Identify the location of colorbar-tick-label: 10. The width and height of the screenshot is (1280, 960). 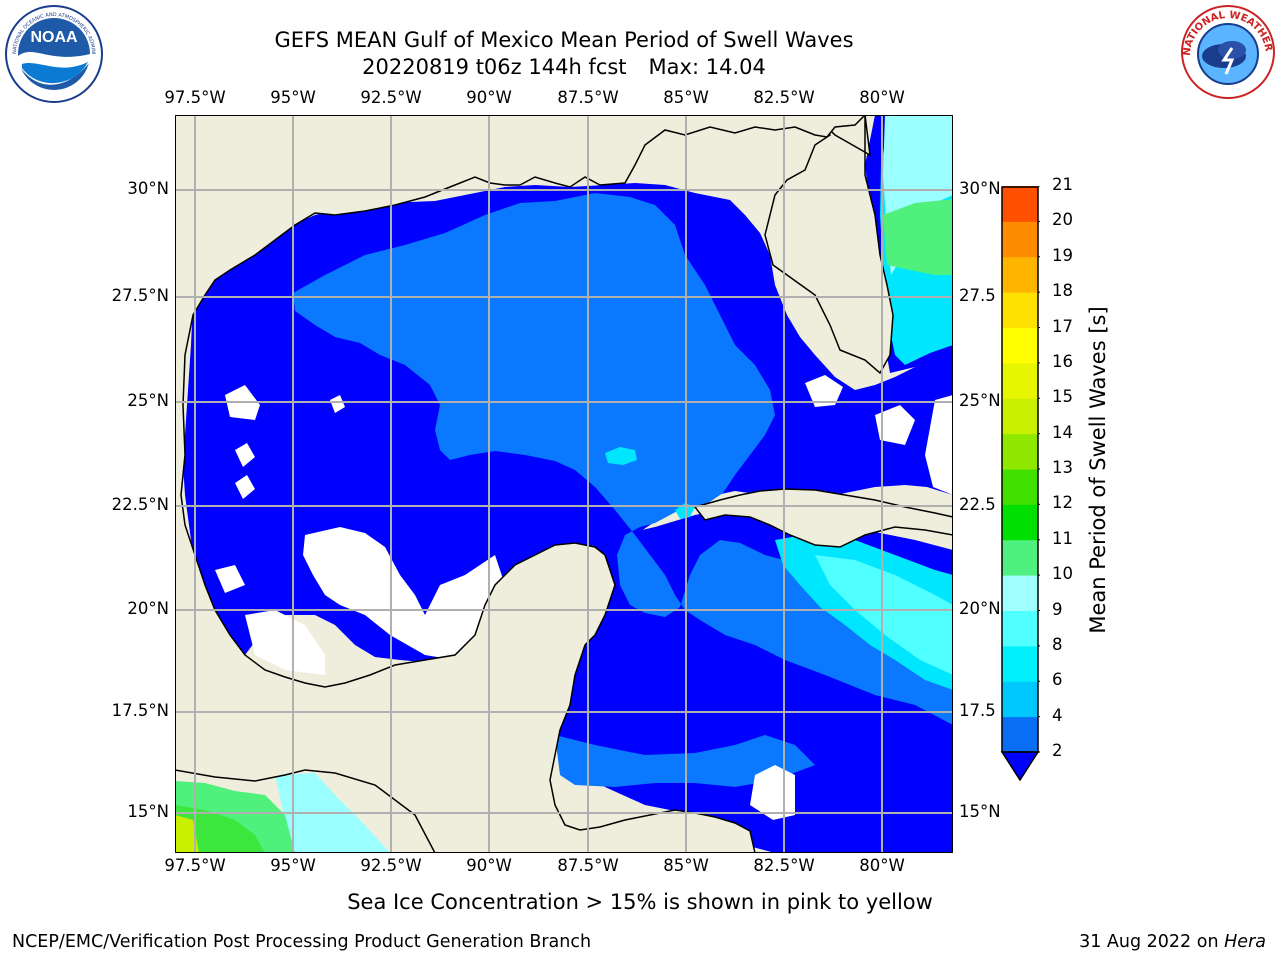
(1062, 574).